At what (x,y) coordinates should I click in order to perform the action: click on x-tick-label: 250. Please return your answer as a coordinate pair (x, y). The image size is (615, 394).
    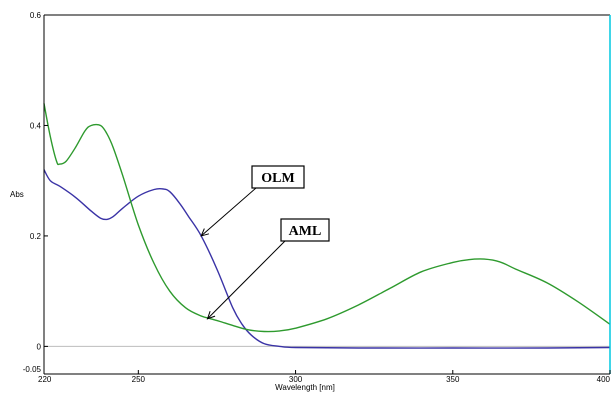
    Looking at the image, I should click on (139, 379).